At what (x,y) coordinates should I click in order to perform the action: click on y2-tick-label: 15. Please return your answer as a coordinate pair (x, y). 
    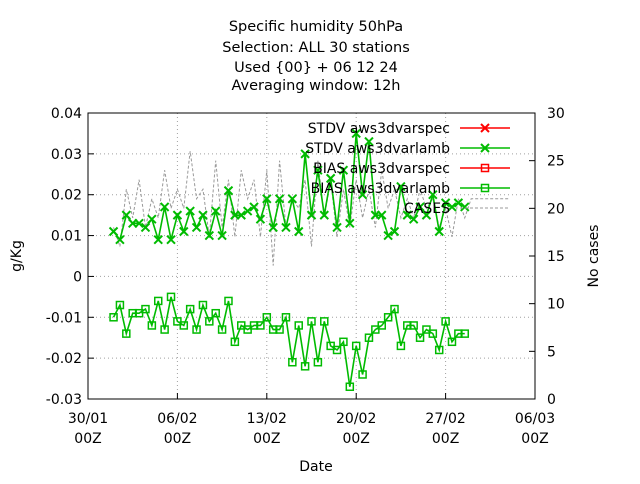
    Looking at the image, I should click on (556, 257).